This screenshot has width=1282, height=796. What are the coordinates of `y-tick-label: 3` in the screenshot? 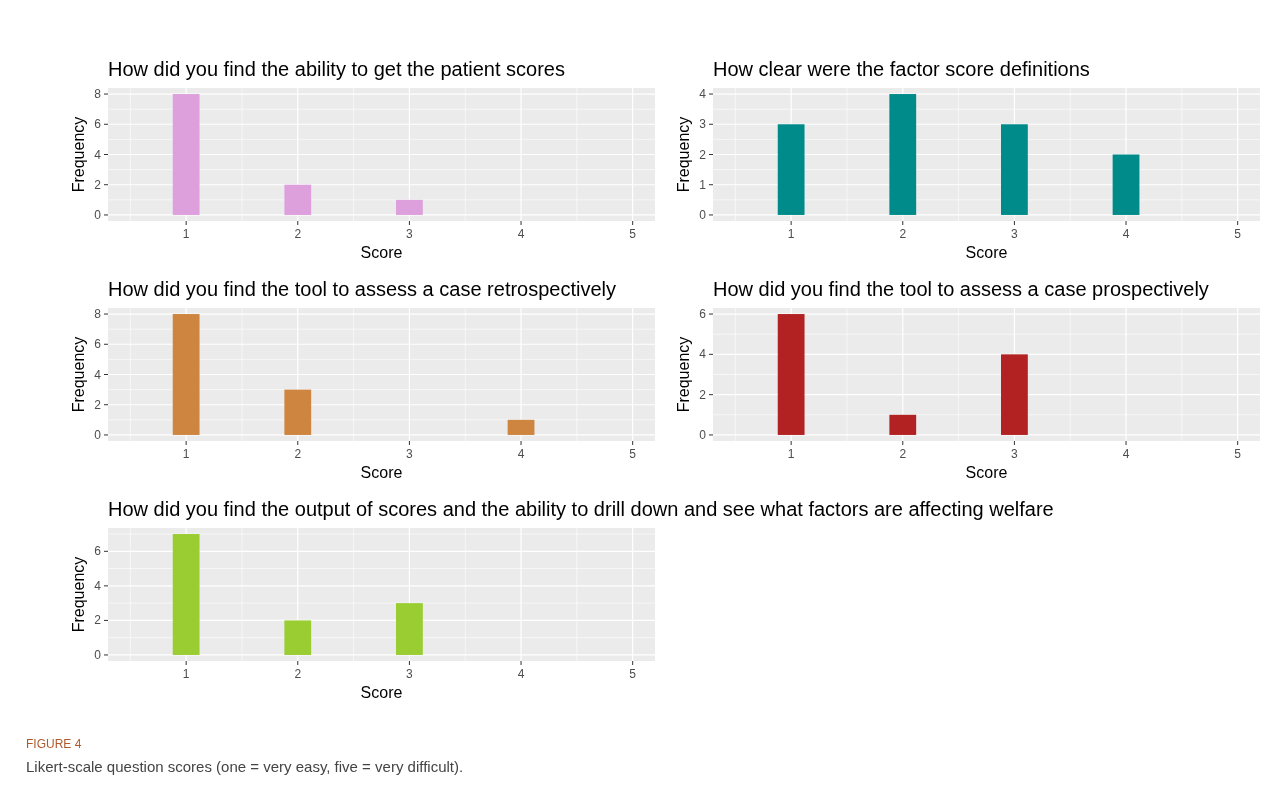 It's located at (703, 124).